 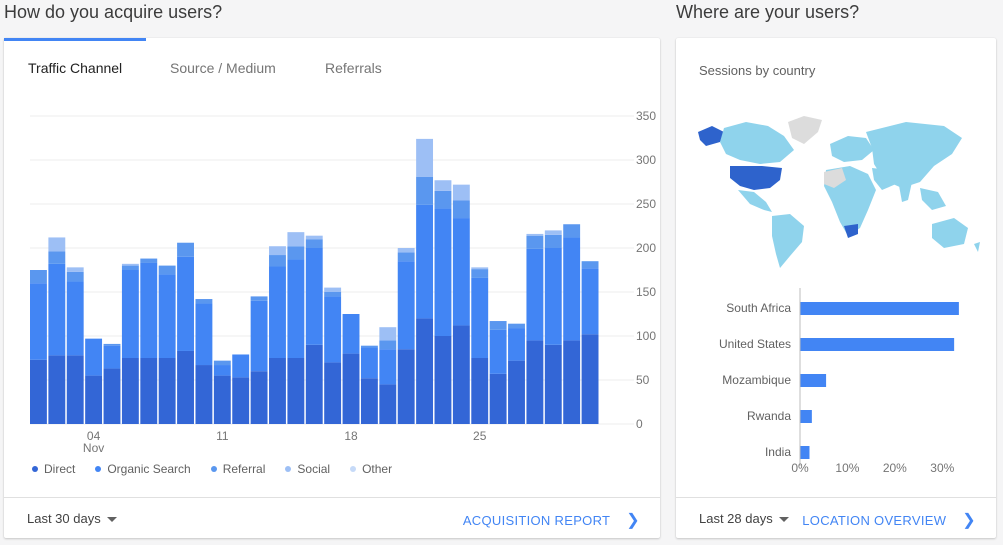 What do you see at coordinates (371, 469) in the screenshot?
I see `legend-item-other: Other` at bounding box center [371, 469].